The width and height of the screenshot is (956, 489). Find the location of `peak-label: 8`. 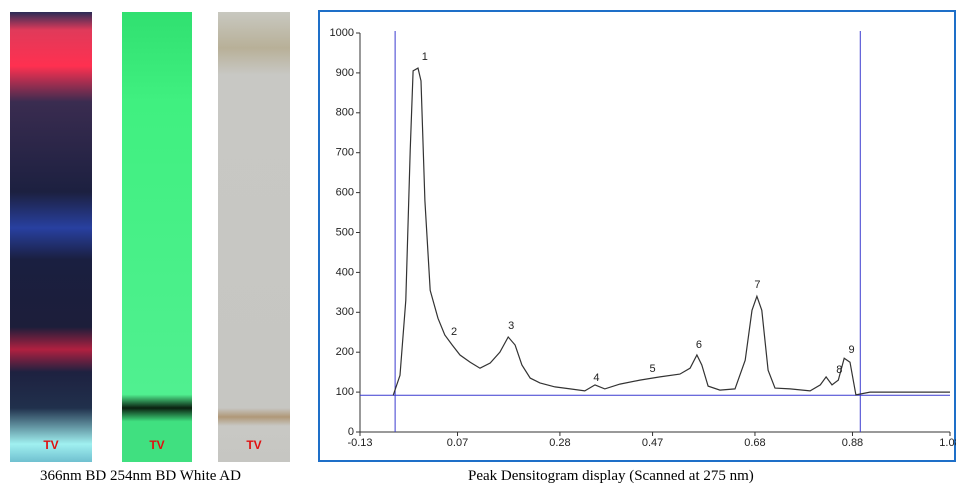

peak-label: 8 is located at coordinates (839, 370).